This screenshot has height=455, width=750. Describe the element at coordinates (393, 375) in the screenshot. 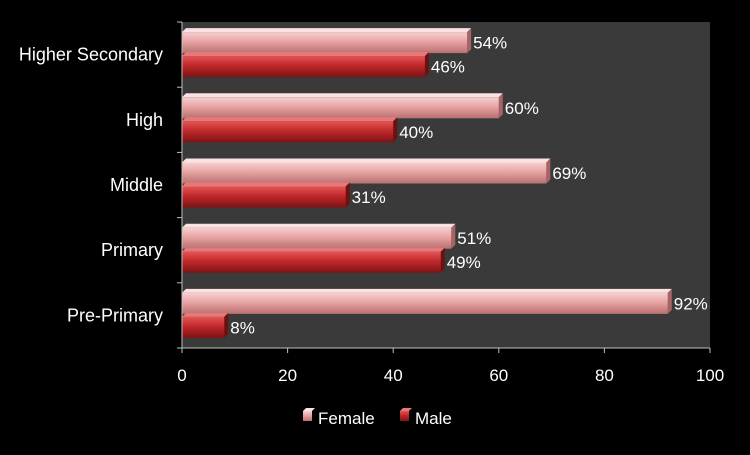

I see `x-tick-label: 40` at that location.